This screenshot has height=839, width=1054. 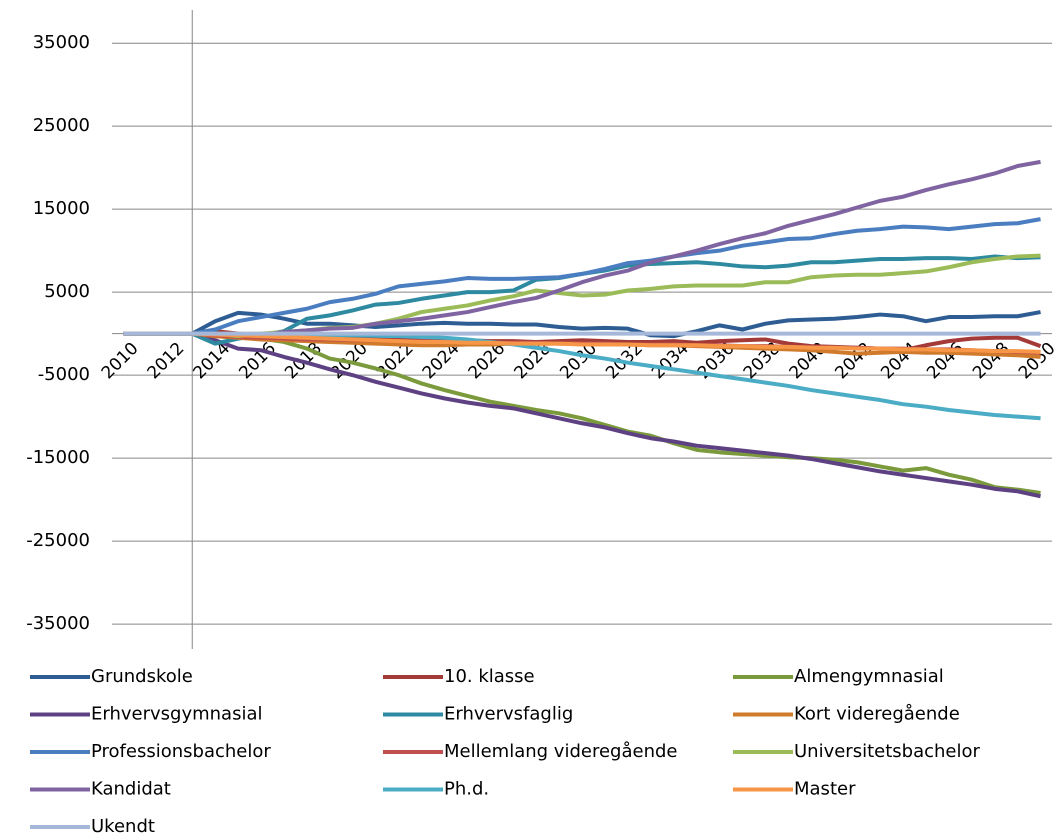 What do you see at coordinates (869, 676) in the screenshot?
I see `legend-label: Almengymnasial` at bounding box center [869, 676].